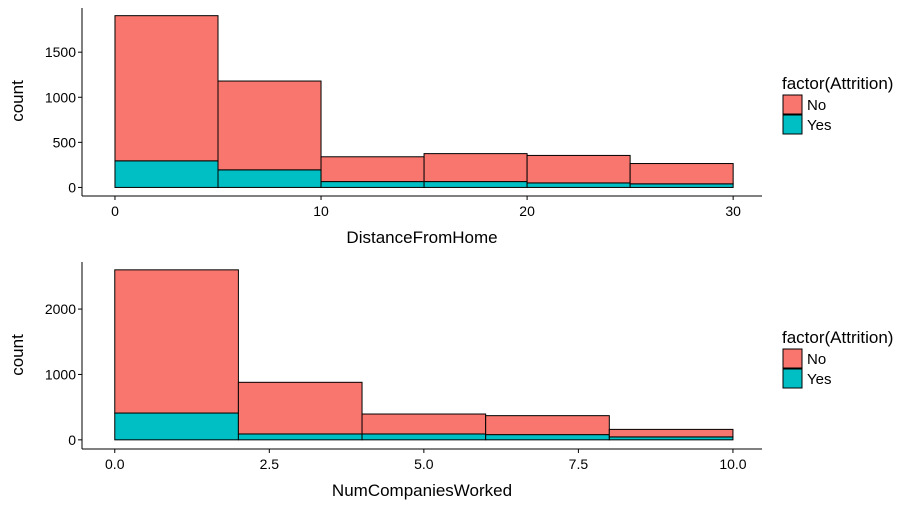  What do you see at coordinates (115, 211) in the screenshot?
I see `x-tick-label-1: 0` at bounding box center [115, 211].